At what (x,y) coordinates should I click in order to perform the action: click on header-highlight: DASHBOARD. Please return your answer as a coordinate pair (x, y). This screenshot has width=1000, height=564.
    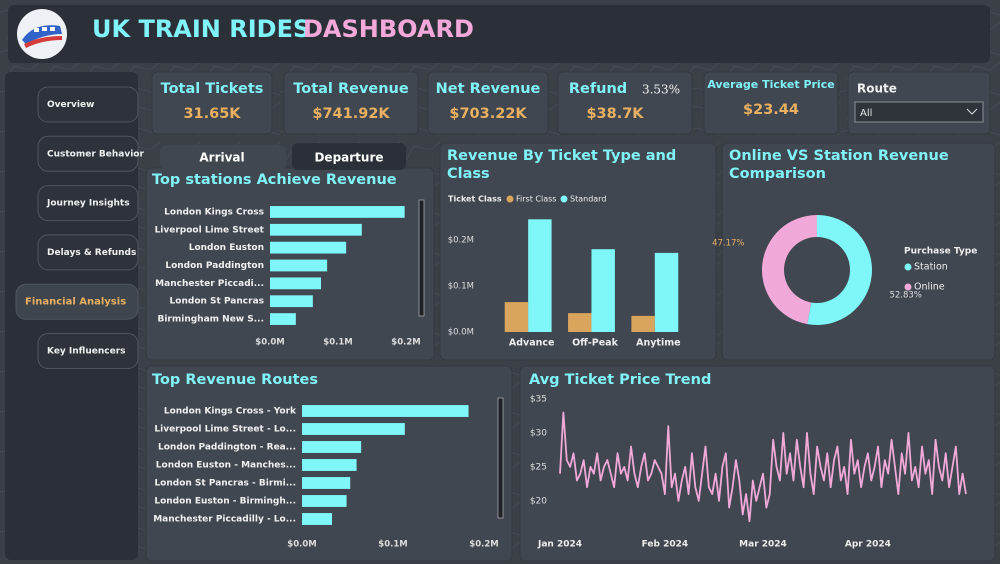
    Looking at the image, I should click on (388, 29).